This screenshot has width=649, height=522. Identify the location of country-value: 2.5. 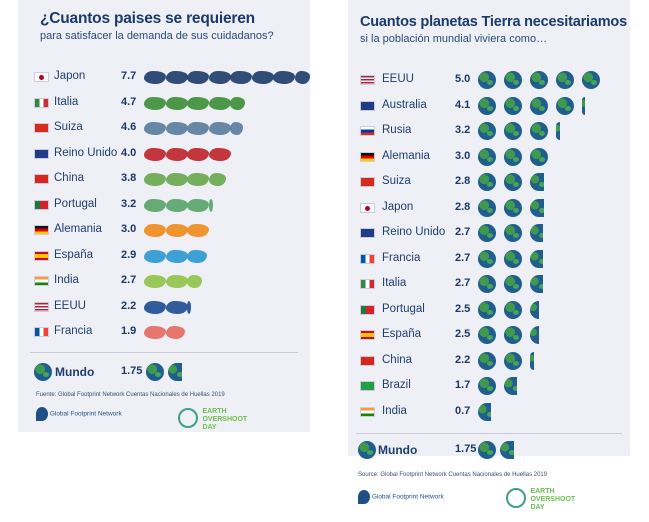
(463, 308).